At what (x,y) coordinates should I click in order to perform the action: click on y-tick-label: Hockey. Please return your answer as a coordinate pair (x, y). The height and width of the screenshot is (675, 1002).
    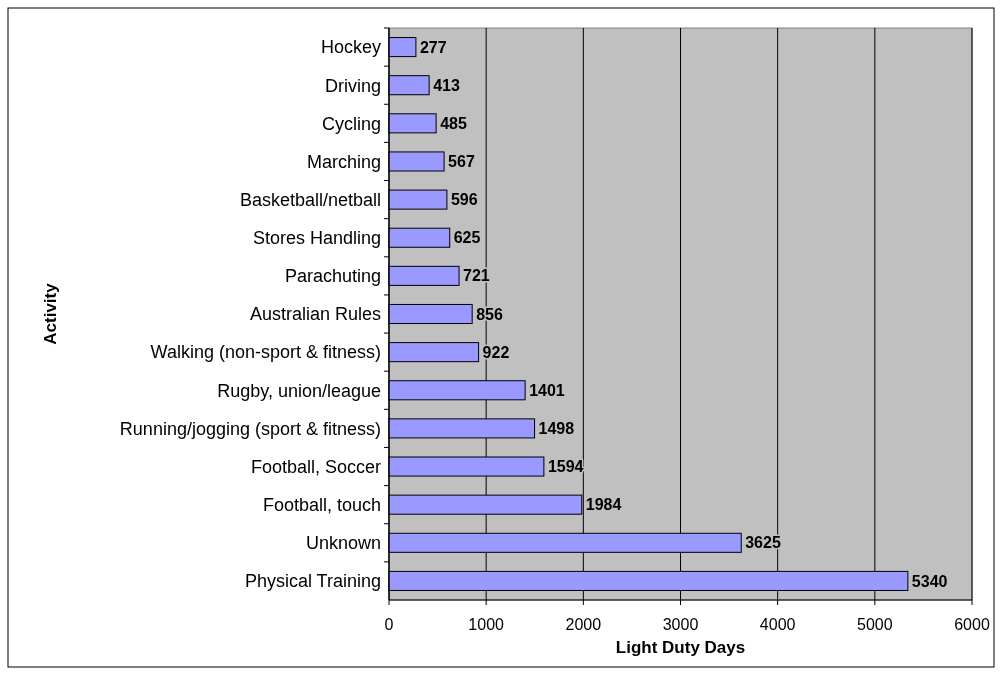
    Looking at the image, I should click on (350, 47).